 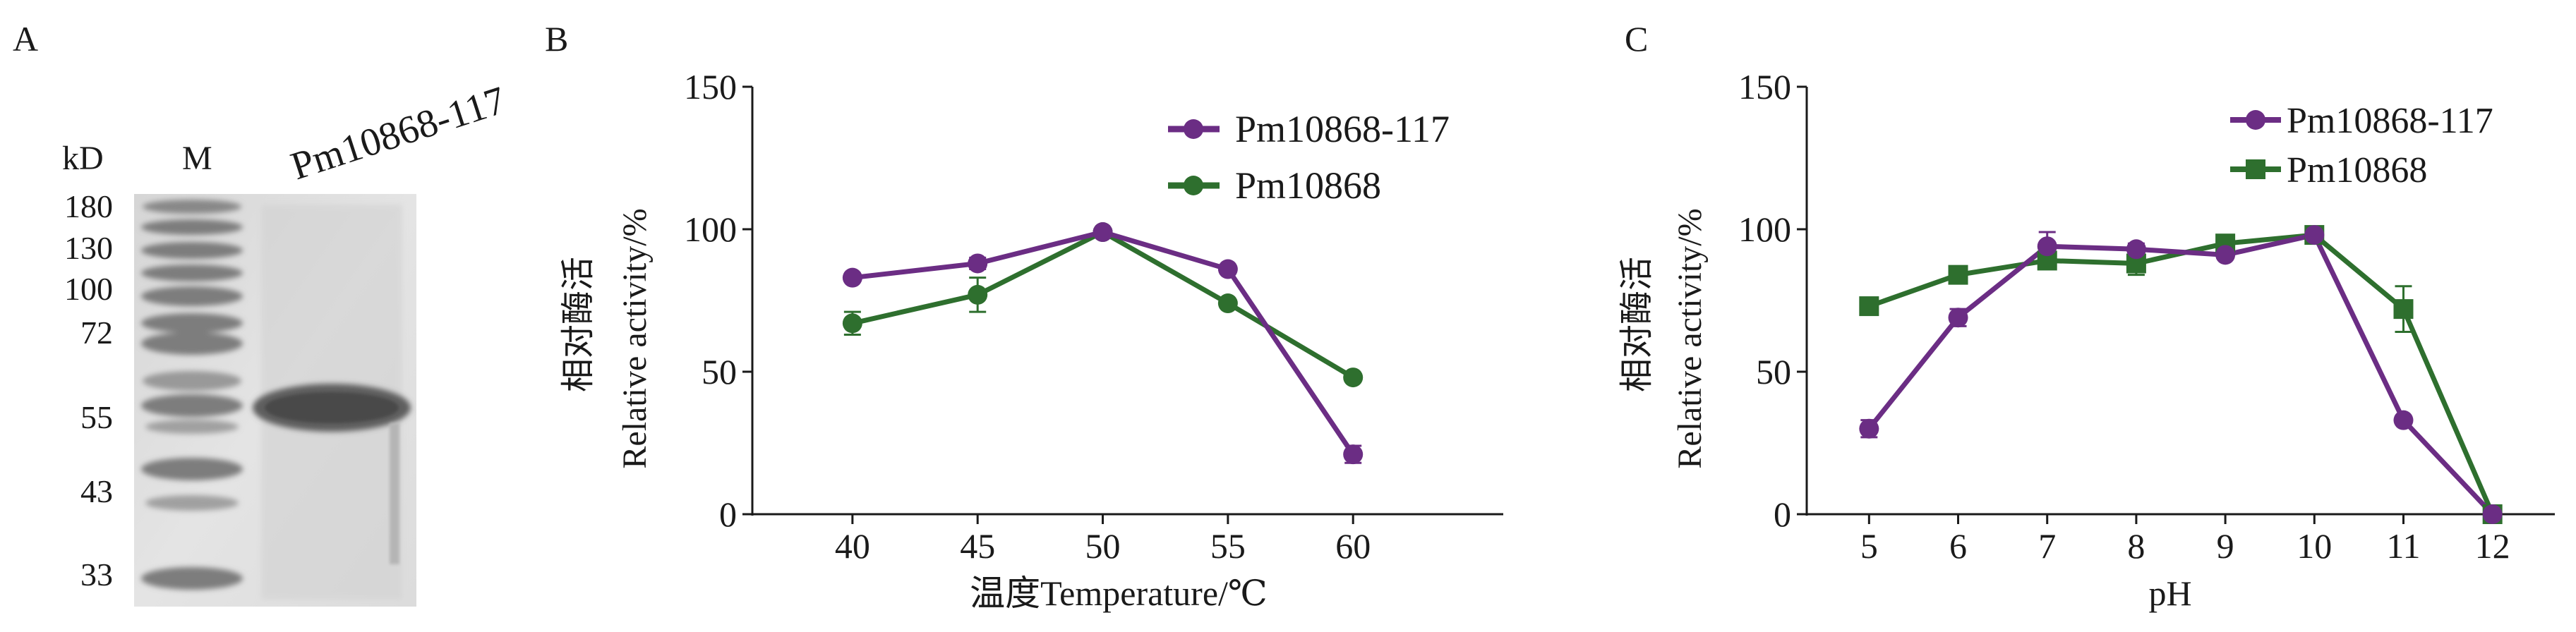 I want to click on x-tick-label: 12, so click(x=2492, y=546).